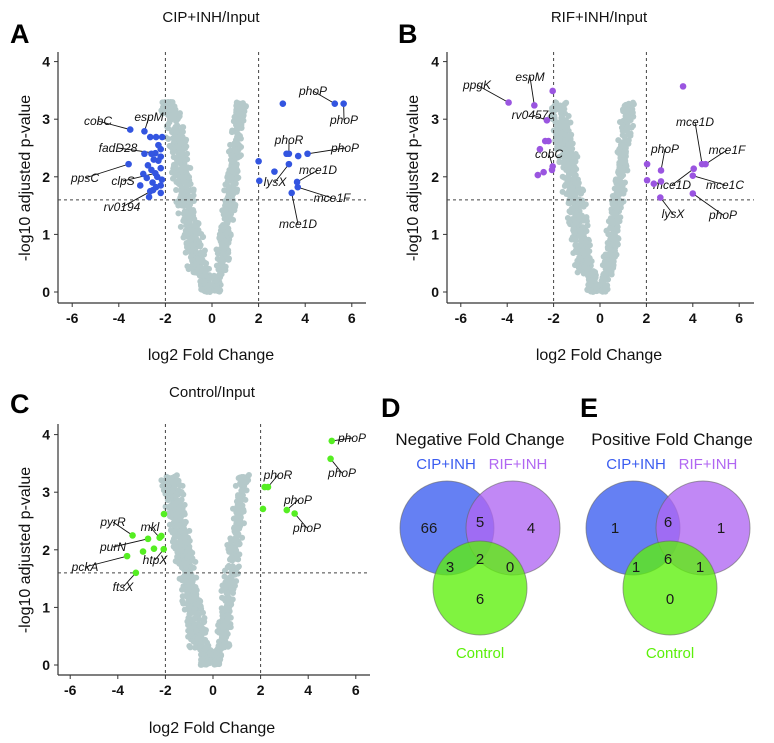 The width and height of the screenshot is (774, 743). Describe the element at coordinates (477, 85) in the screenshot. I see `gene-label: ppgK` at that location.